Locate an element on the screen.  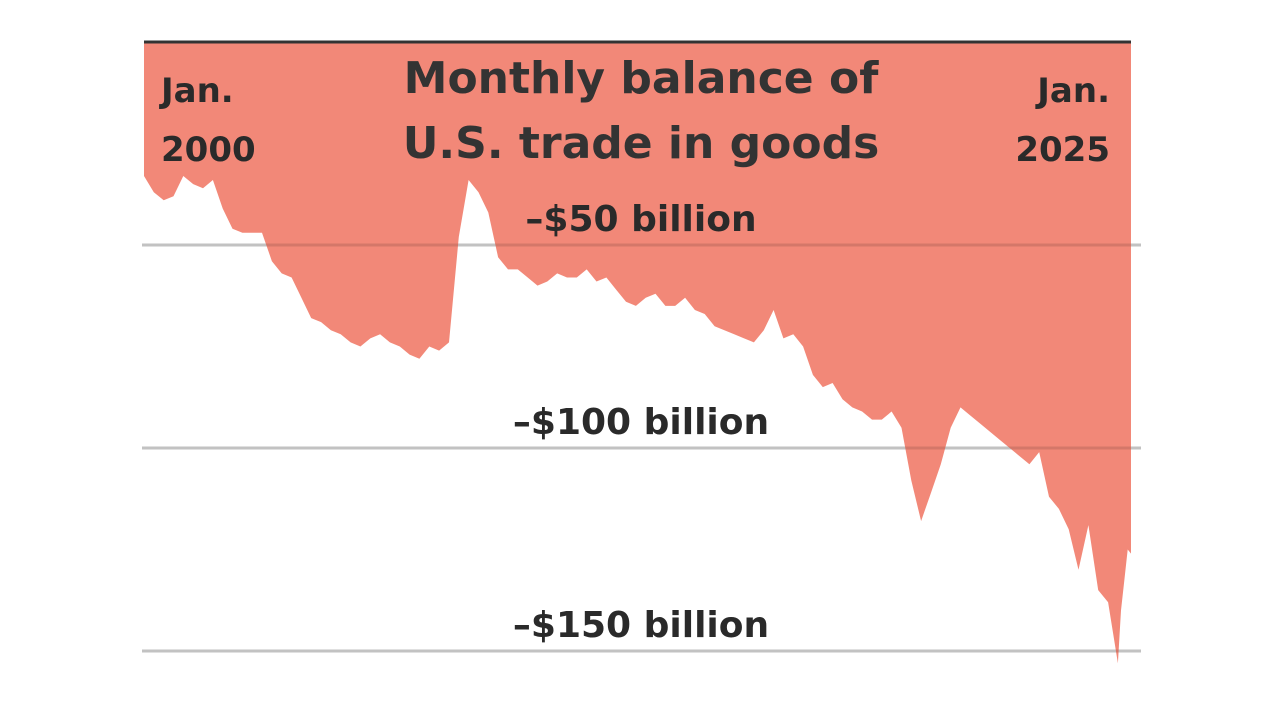
y-tick-label-0: –$50 billion is located at coordinates (640, 219).